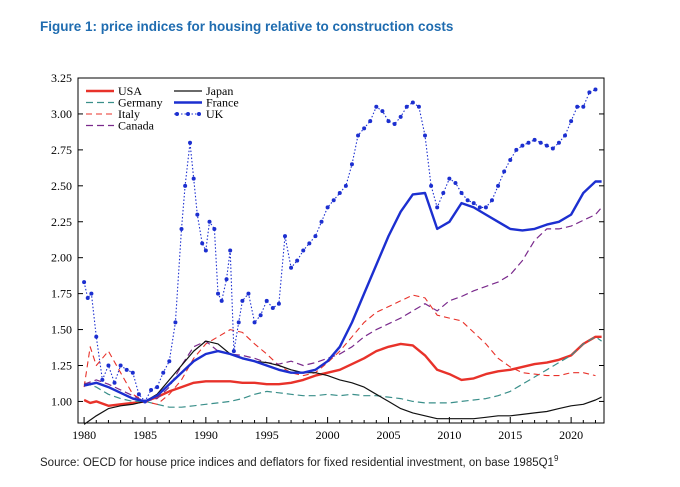  Describe the element at coordinates (222, 103) in the screenshot. I see `legend-label: France` at that location.